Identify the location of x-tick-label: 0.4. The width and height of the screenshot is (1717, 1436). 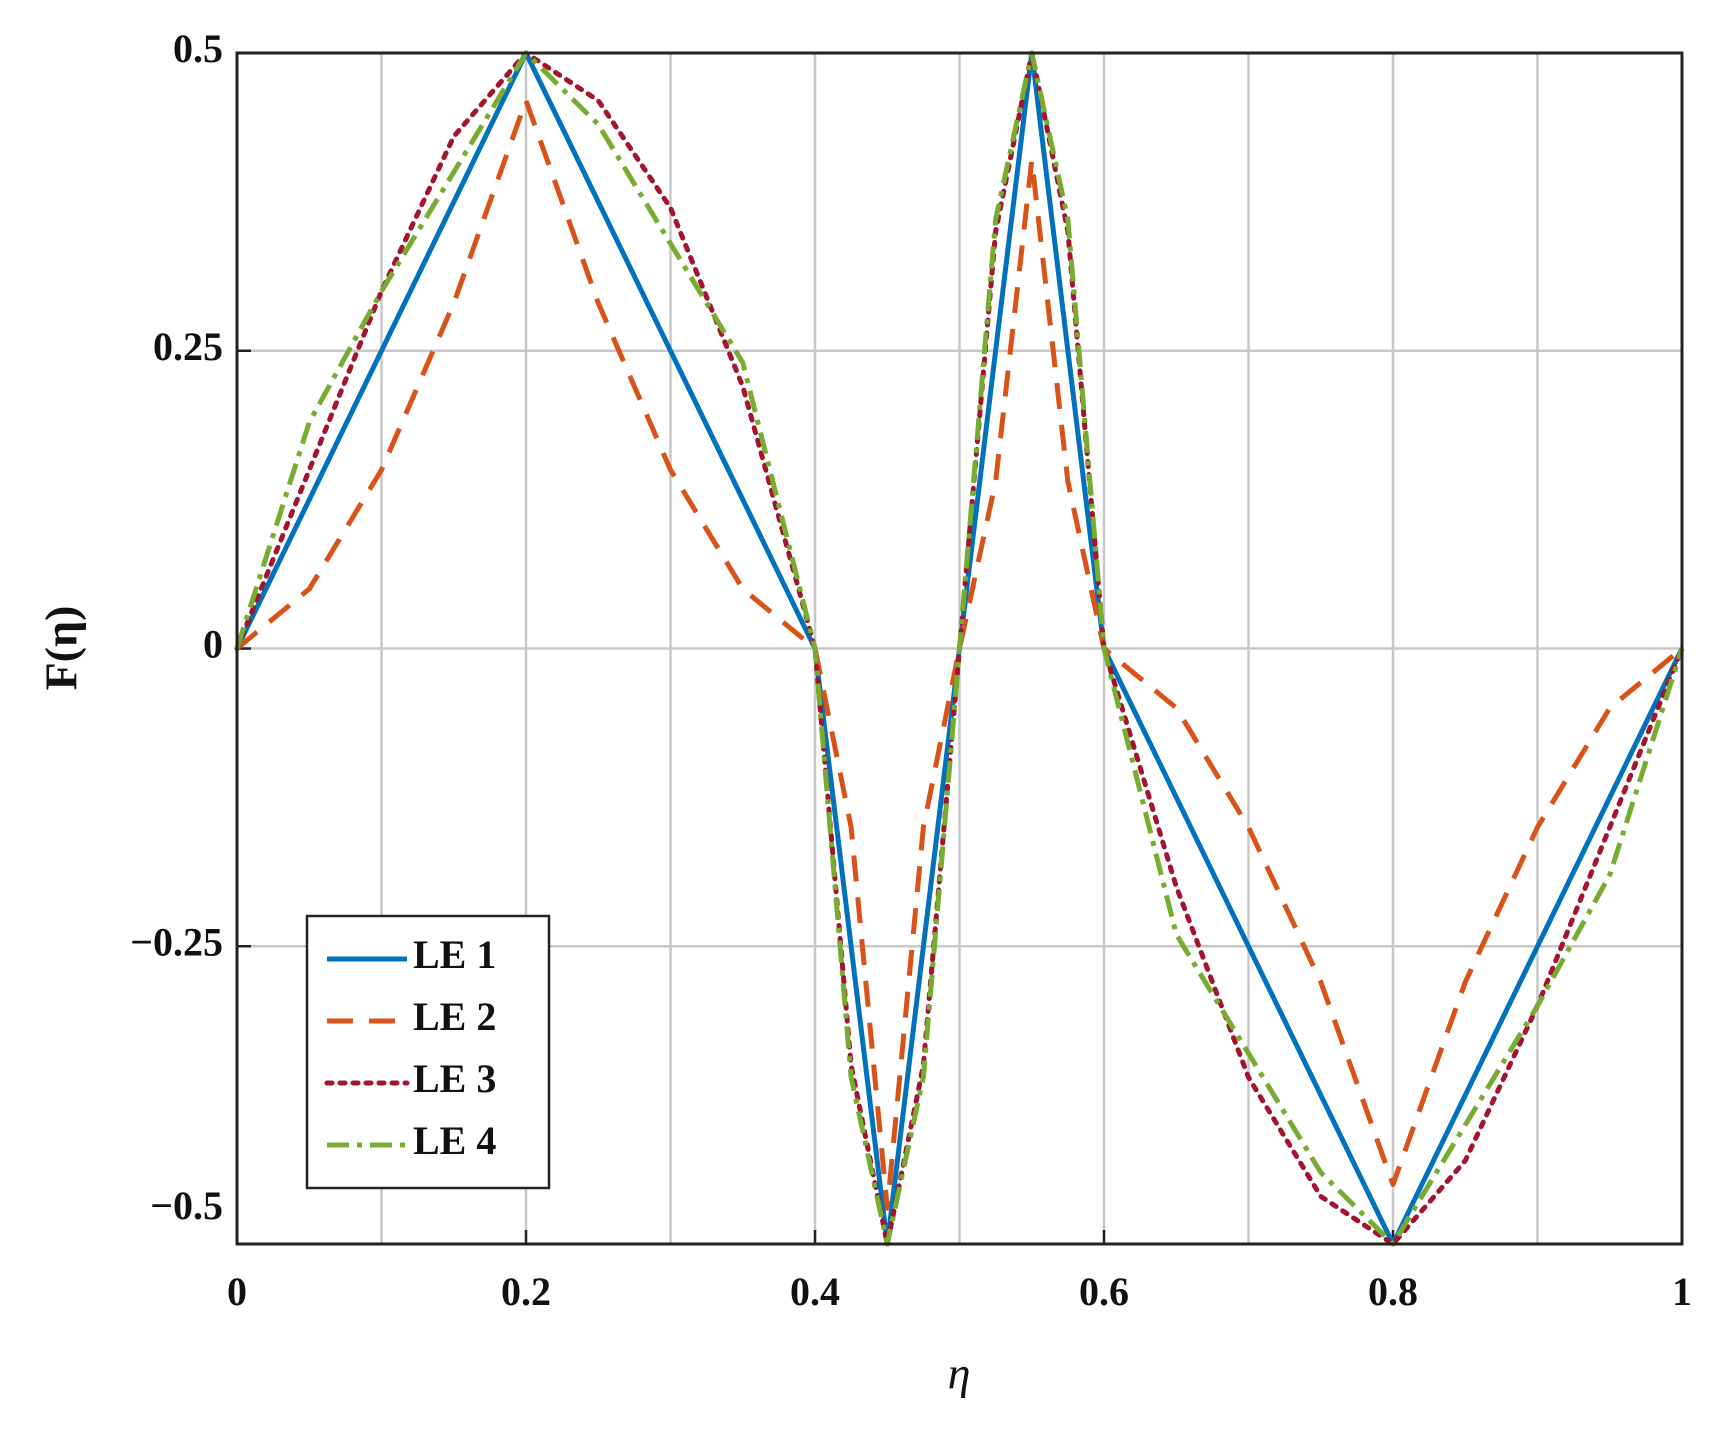
(815, 1291).